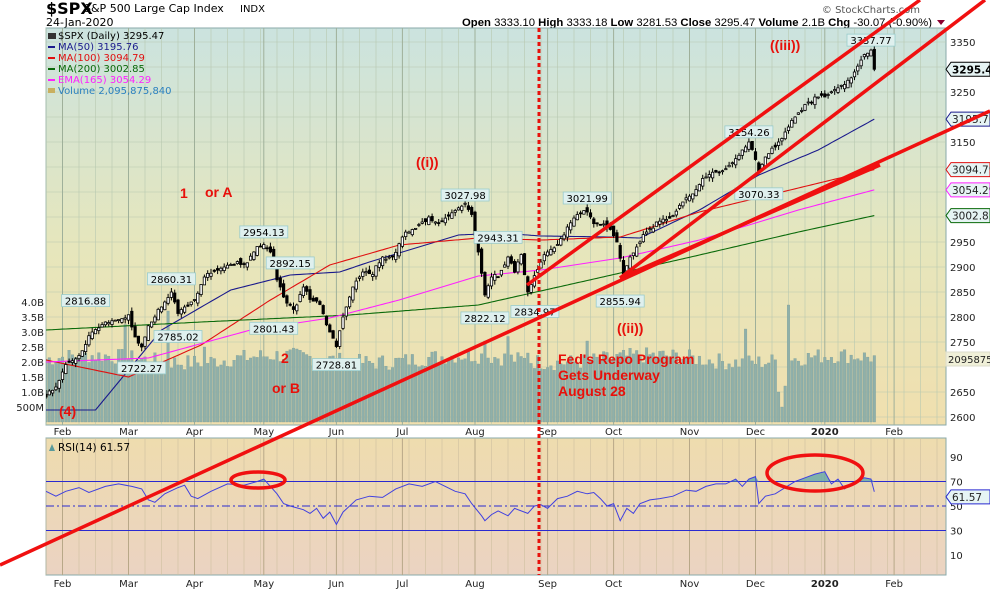 The image size is (990, 591). What do you see at coordinates (956, 507) in the screenshot?
I see `rsi-tick-label: 50` at bounding box center [956, 507].